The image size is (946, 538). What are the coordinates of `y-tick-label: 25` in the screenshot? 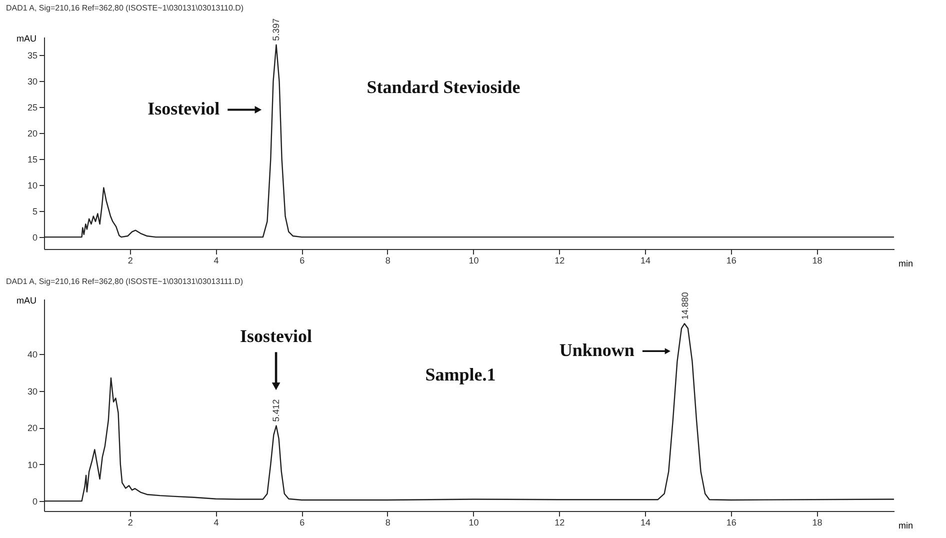 It's located at (32, 107).